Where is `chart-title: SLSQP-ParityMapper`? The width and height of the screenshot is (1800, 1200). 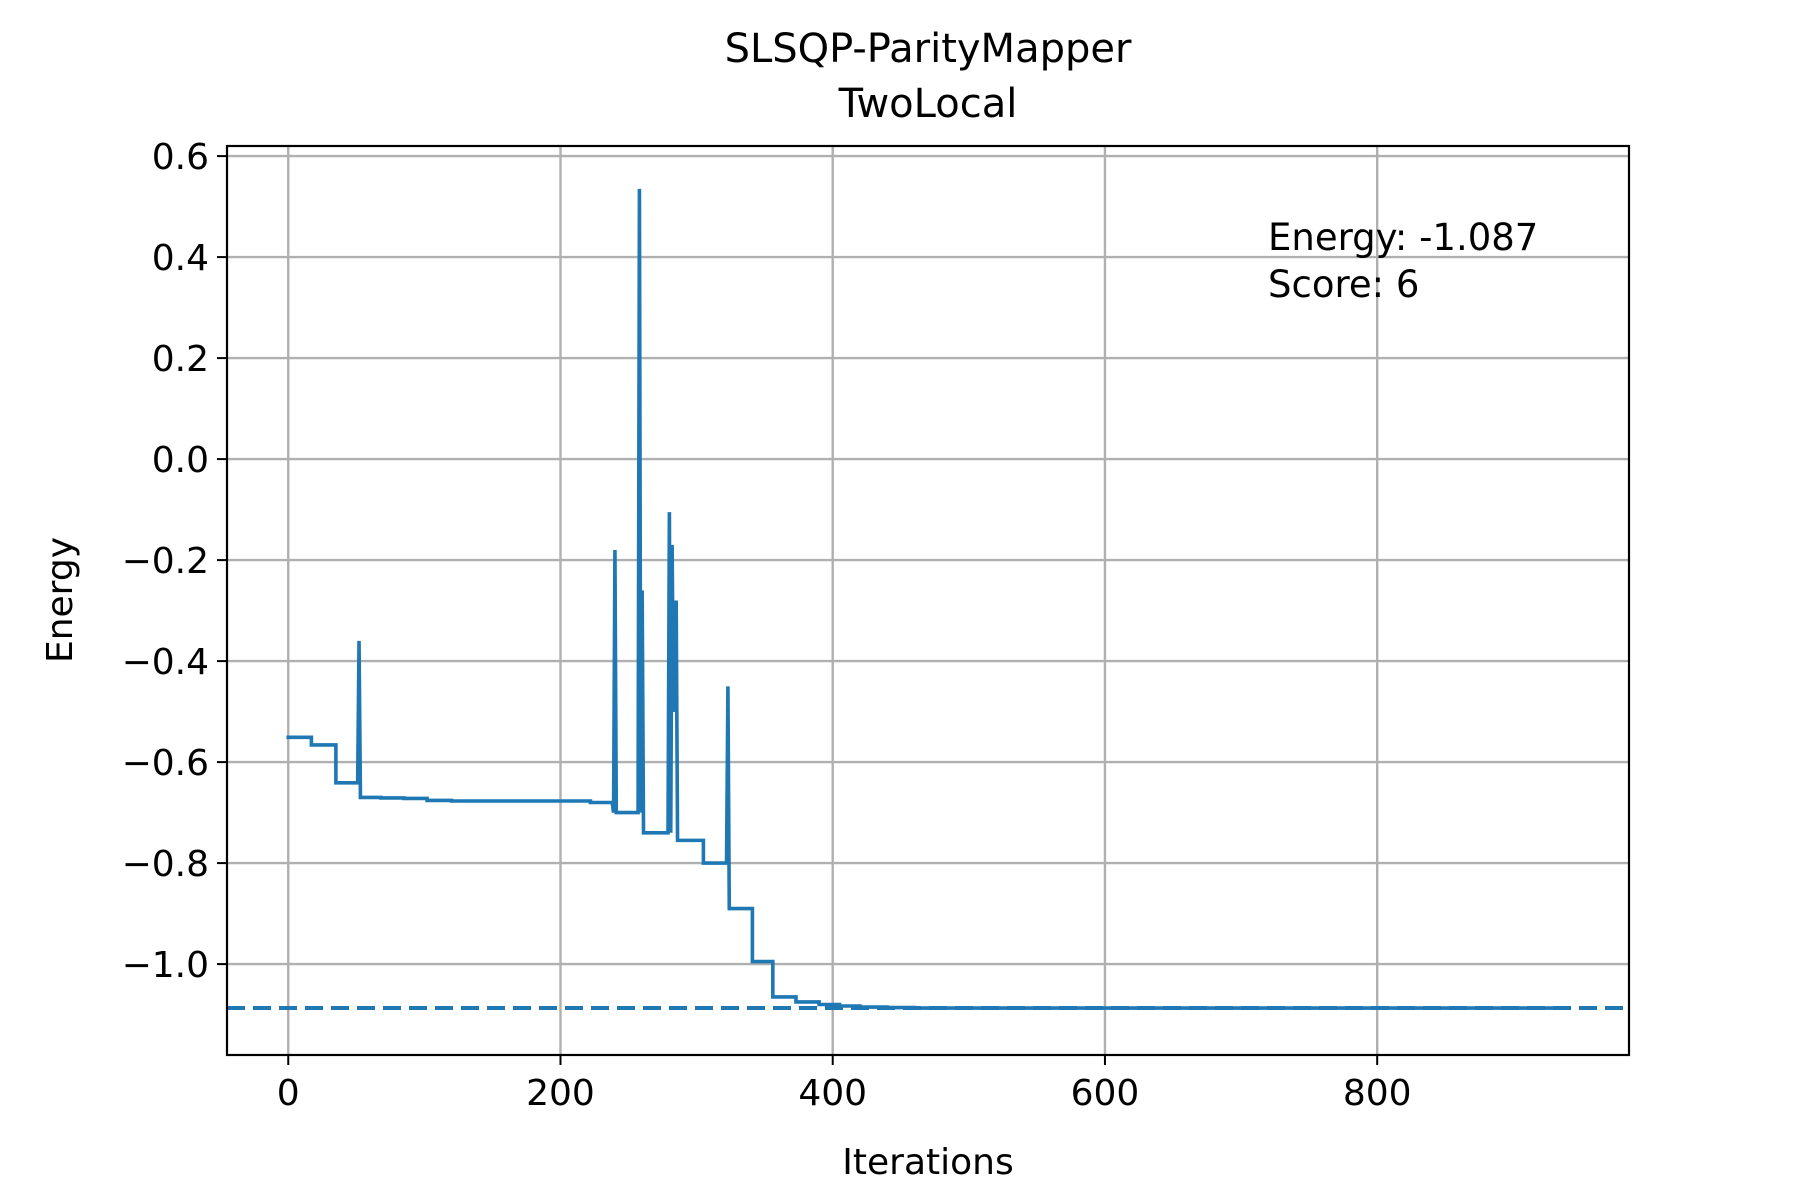 chart-title: SLSQP-ParityMapper is located at coordinates (928, 49).